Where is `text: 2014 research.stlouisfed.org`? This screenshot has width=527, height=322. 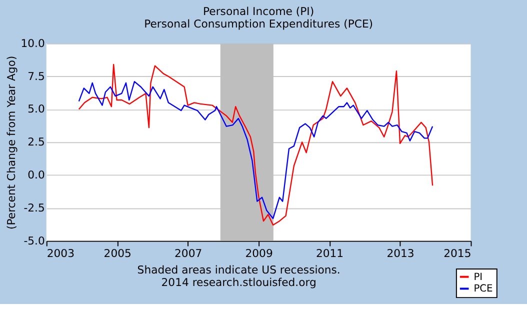
text: 2014 research.stlouisfed.org is located at coordinates (238, 283).